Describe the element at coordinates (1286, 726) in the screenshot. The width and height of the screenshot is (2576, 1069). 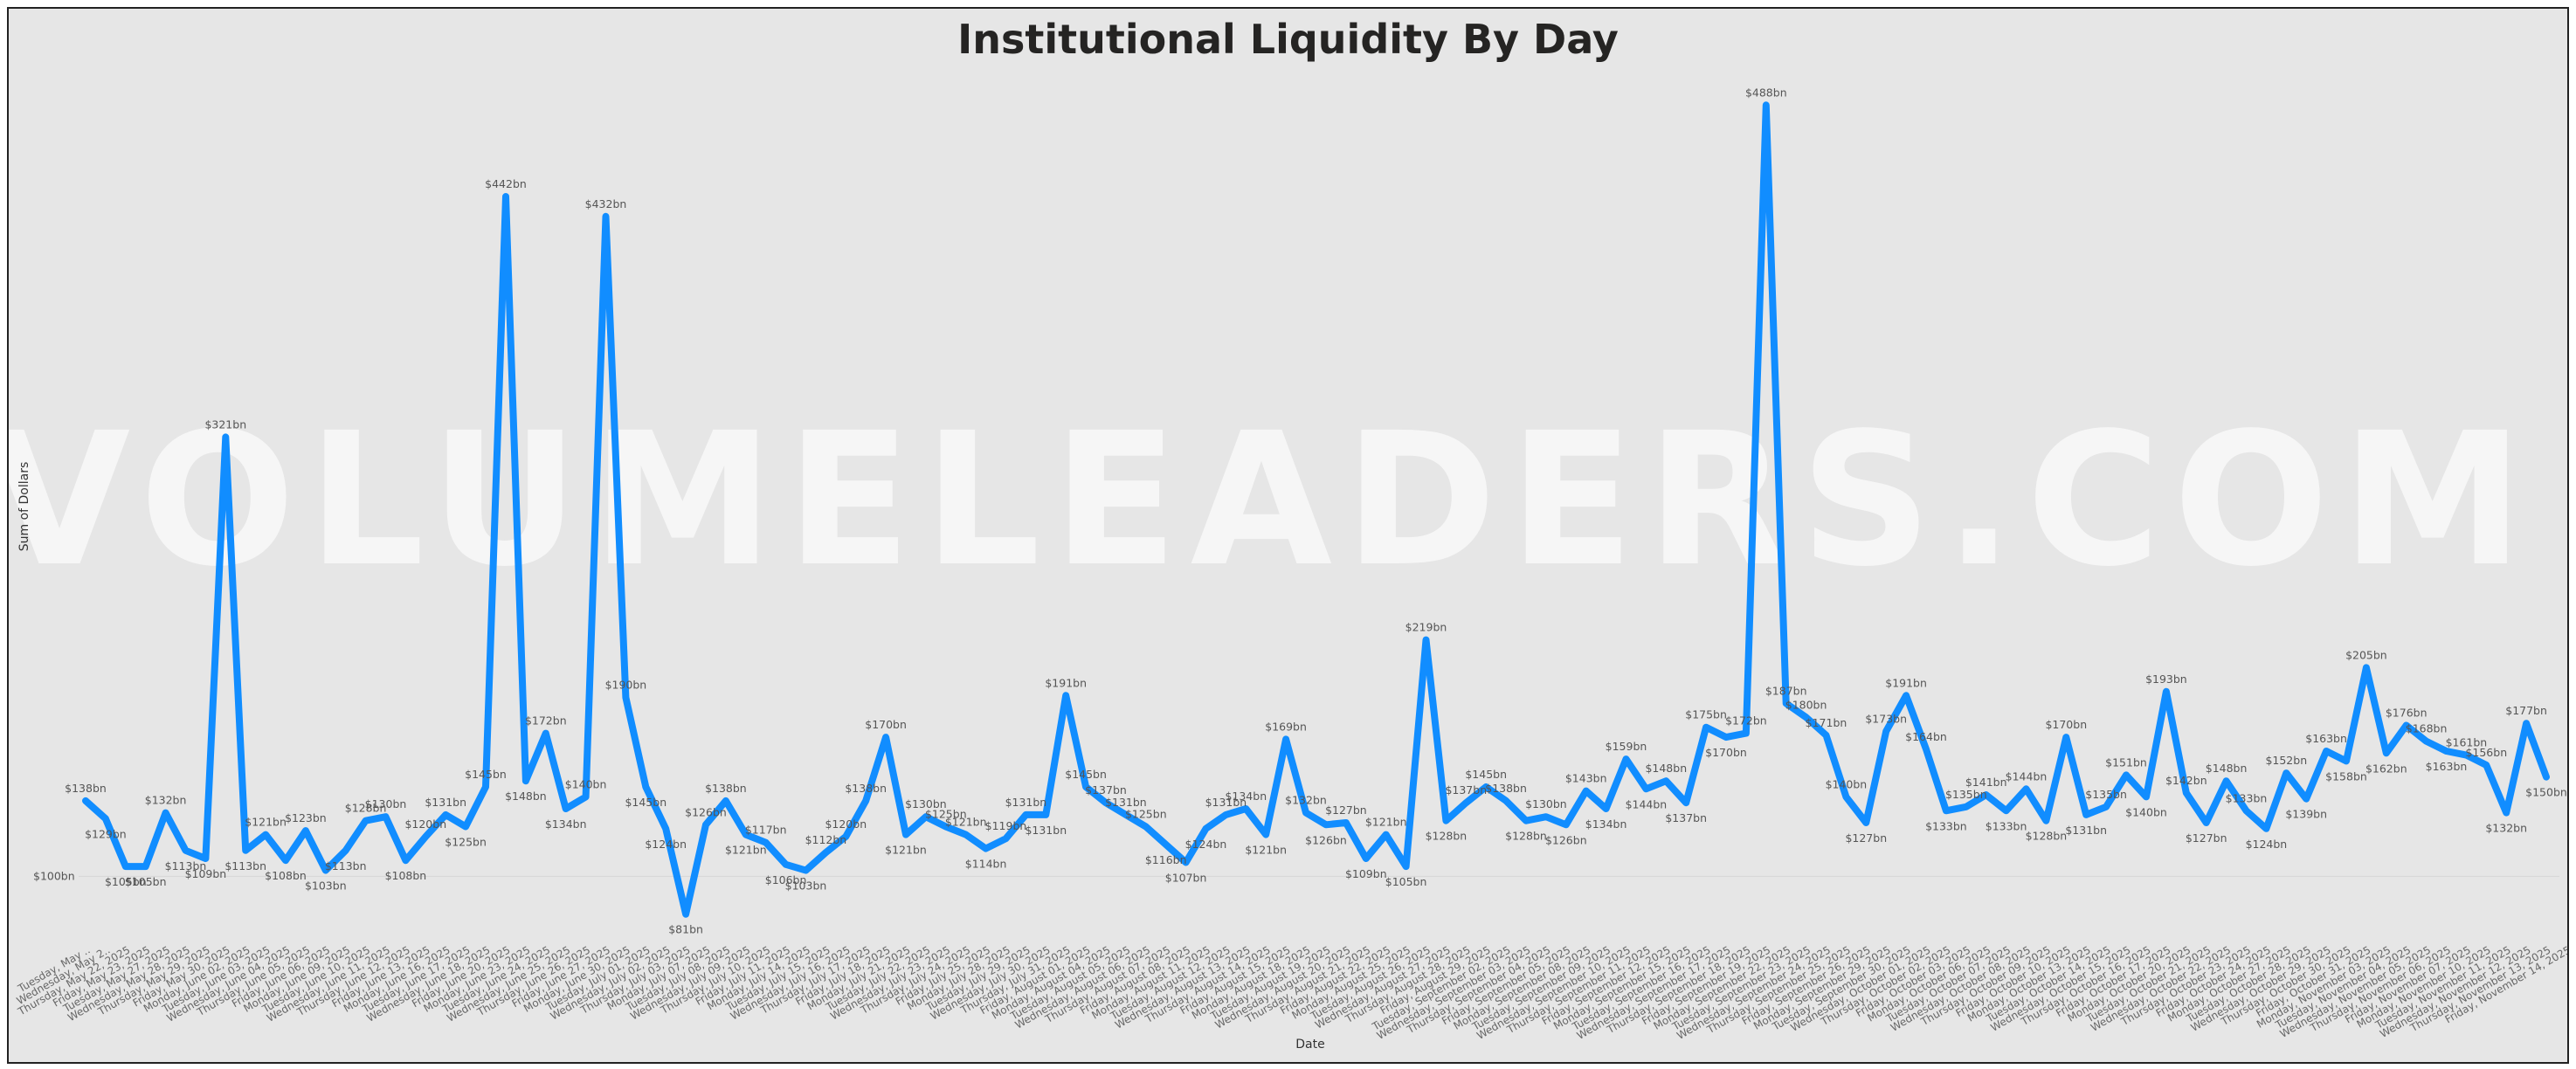
I see `data-label: $169bn` at that location.